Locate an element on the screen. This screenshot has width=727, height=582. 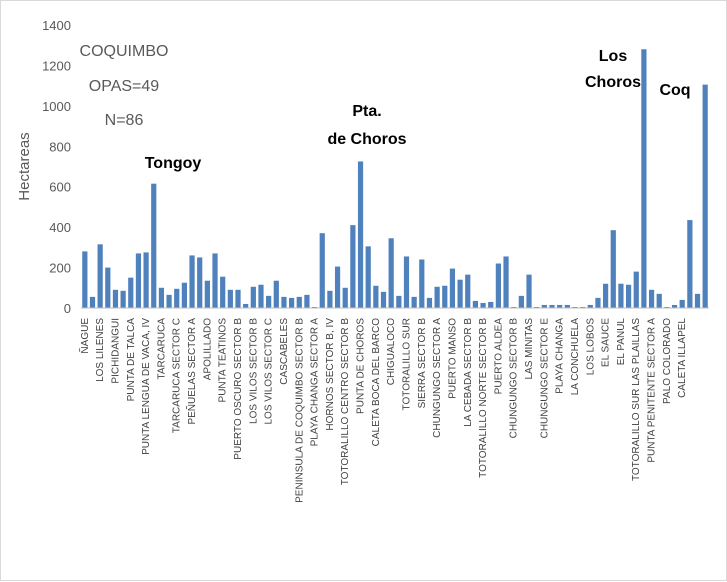
x-tick-label: PLAYA CHANGA SECTOR A is located at coordinates (315, 382).